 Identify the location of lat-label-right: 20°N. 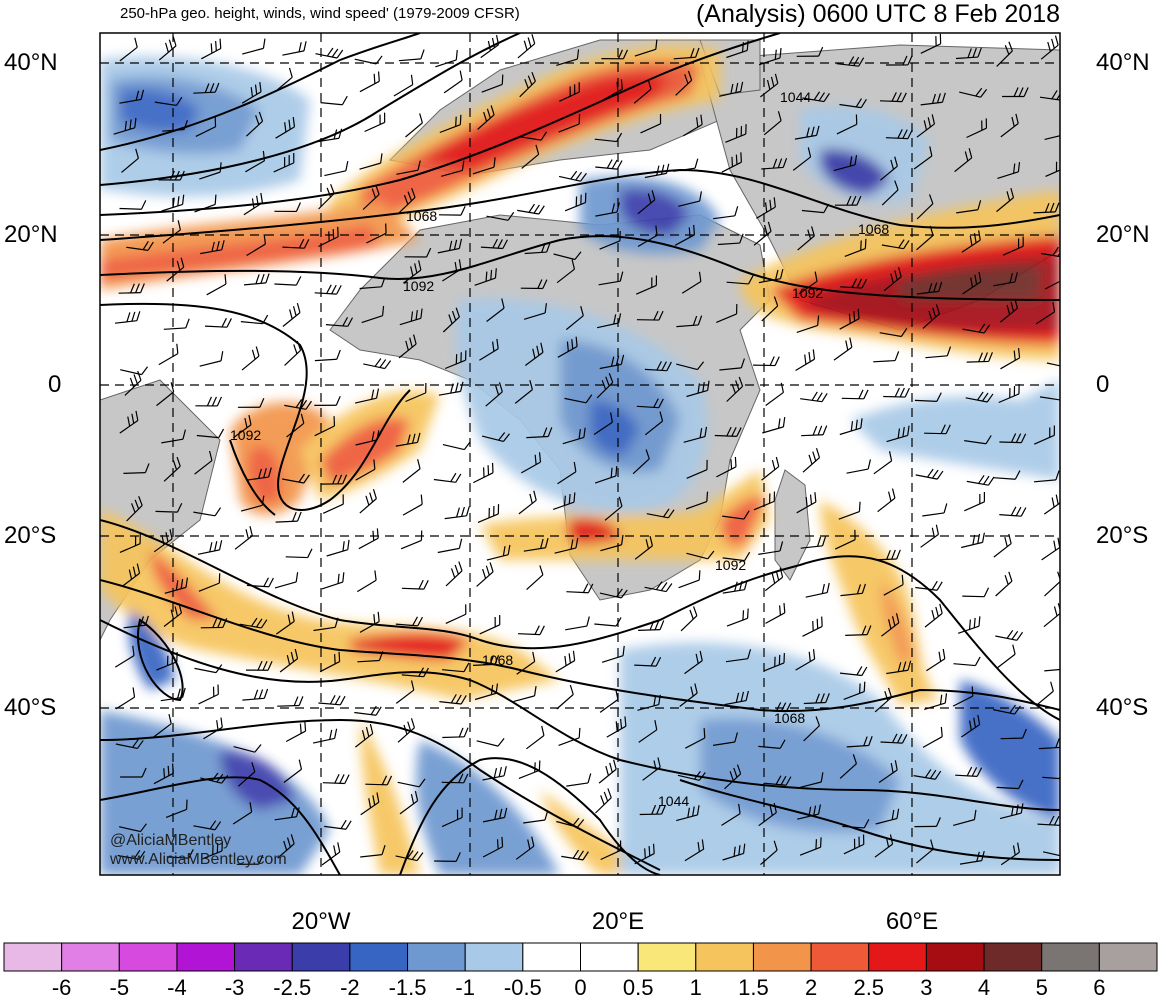
(1123, 235).